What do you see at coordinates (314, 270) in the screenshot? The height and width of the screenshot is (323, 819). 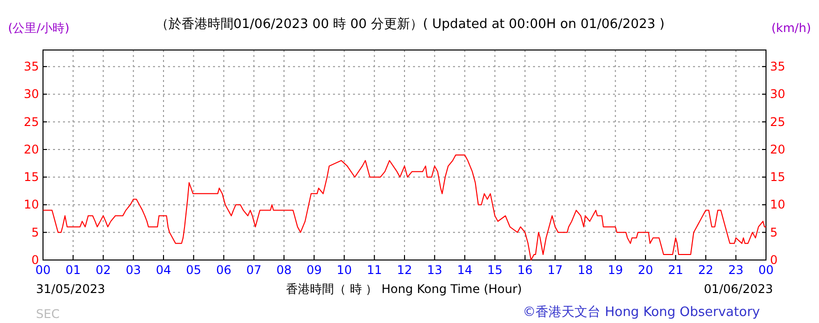 I see `x-tick-label: 09` at bounding box center [314, 270].